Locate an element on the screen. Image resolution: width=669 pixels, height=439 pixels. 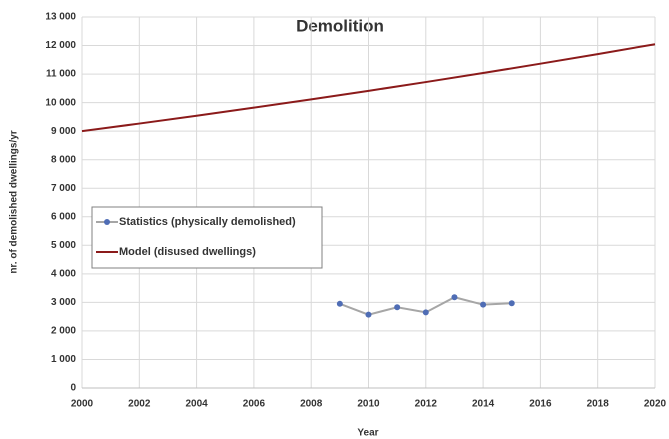
y-axis-label: nr. of demolished dwellings/yr is located at coordinates (14, 201).